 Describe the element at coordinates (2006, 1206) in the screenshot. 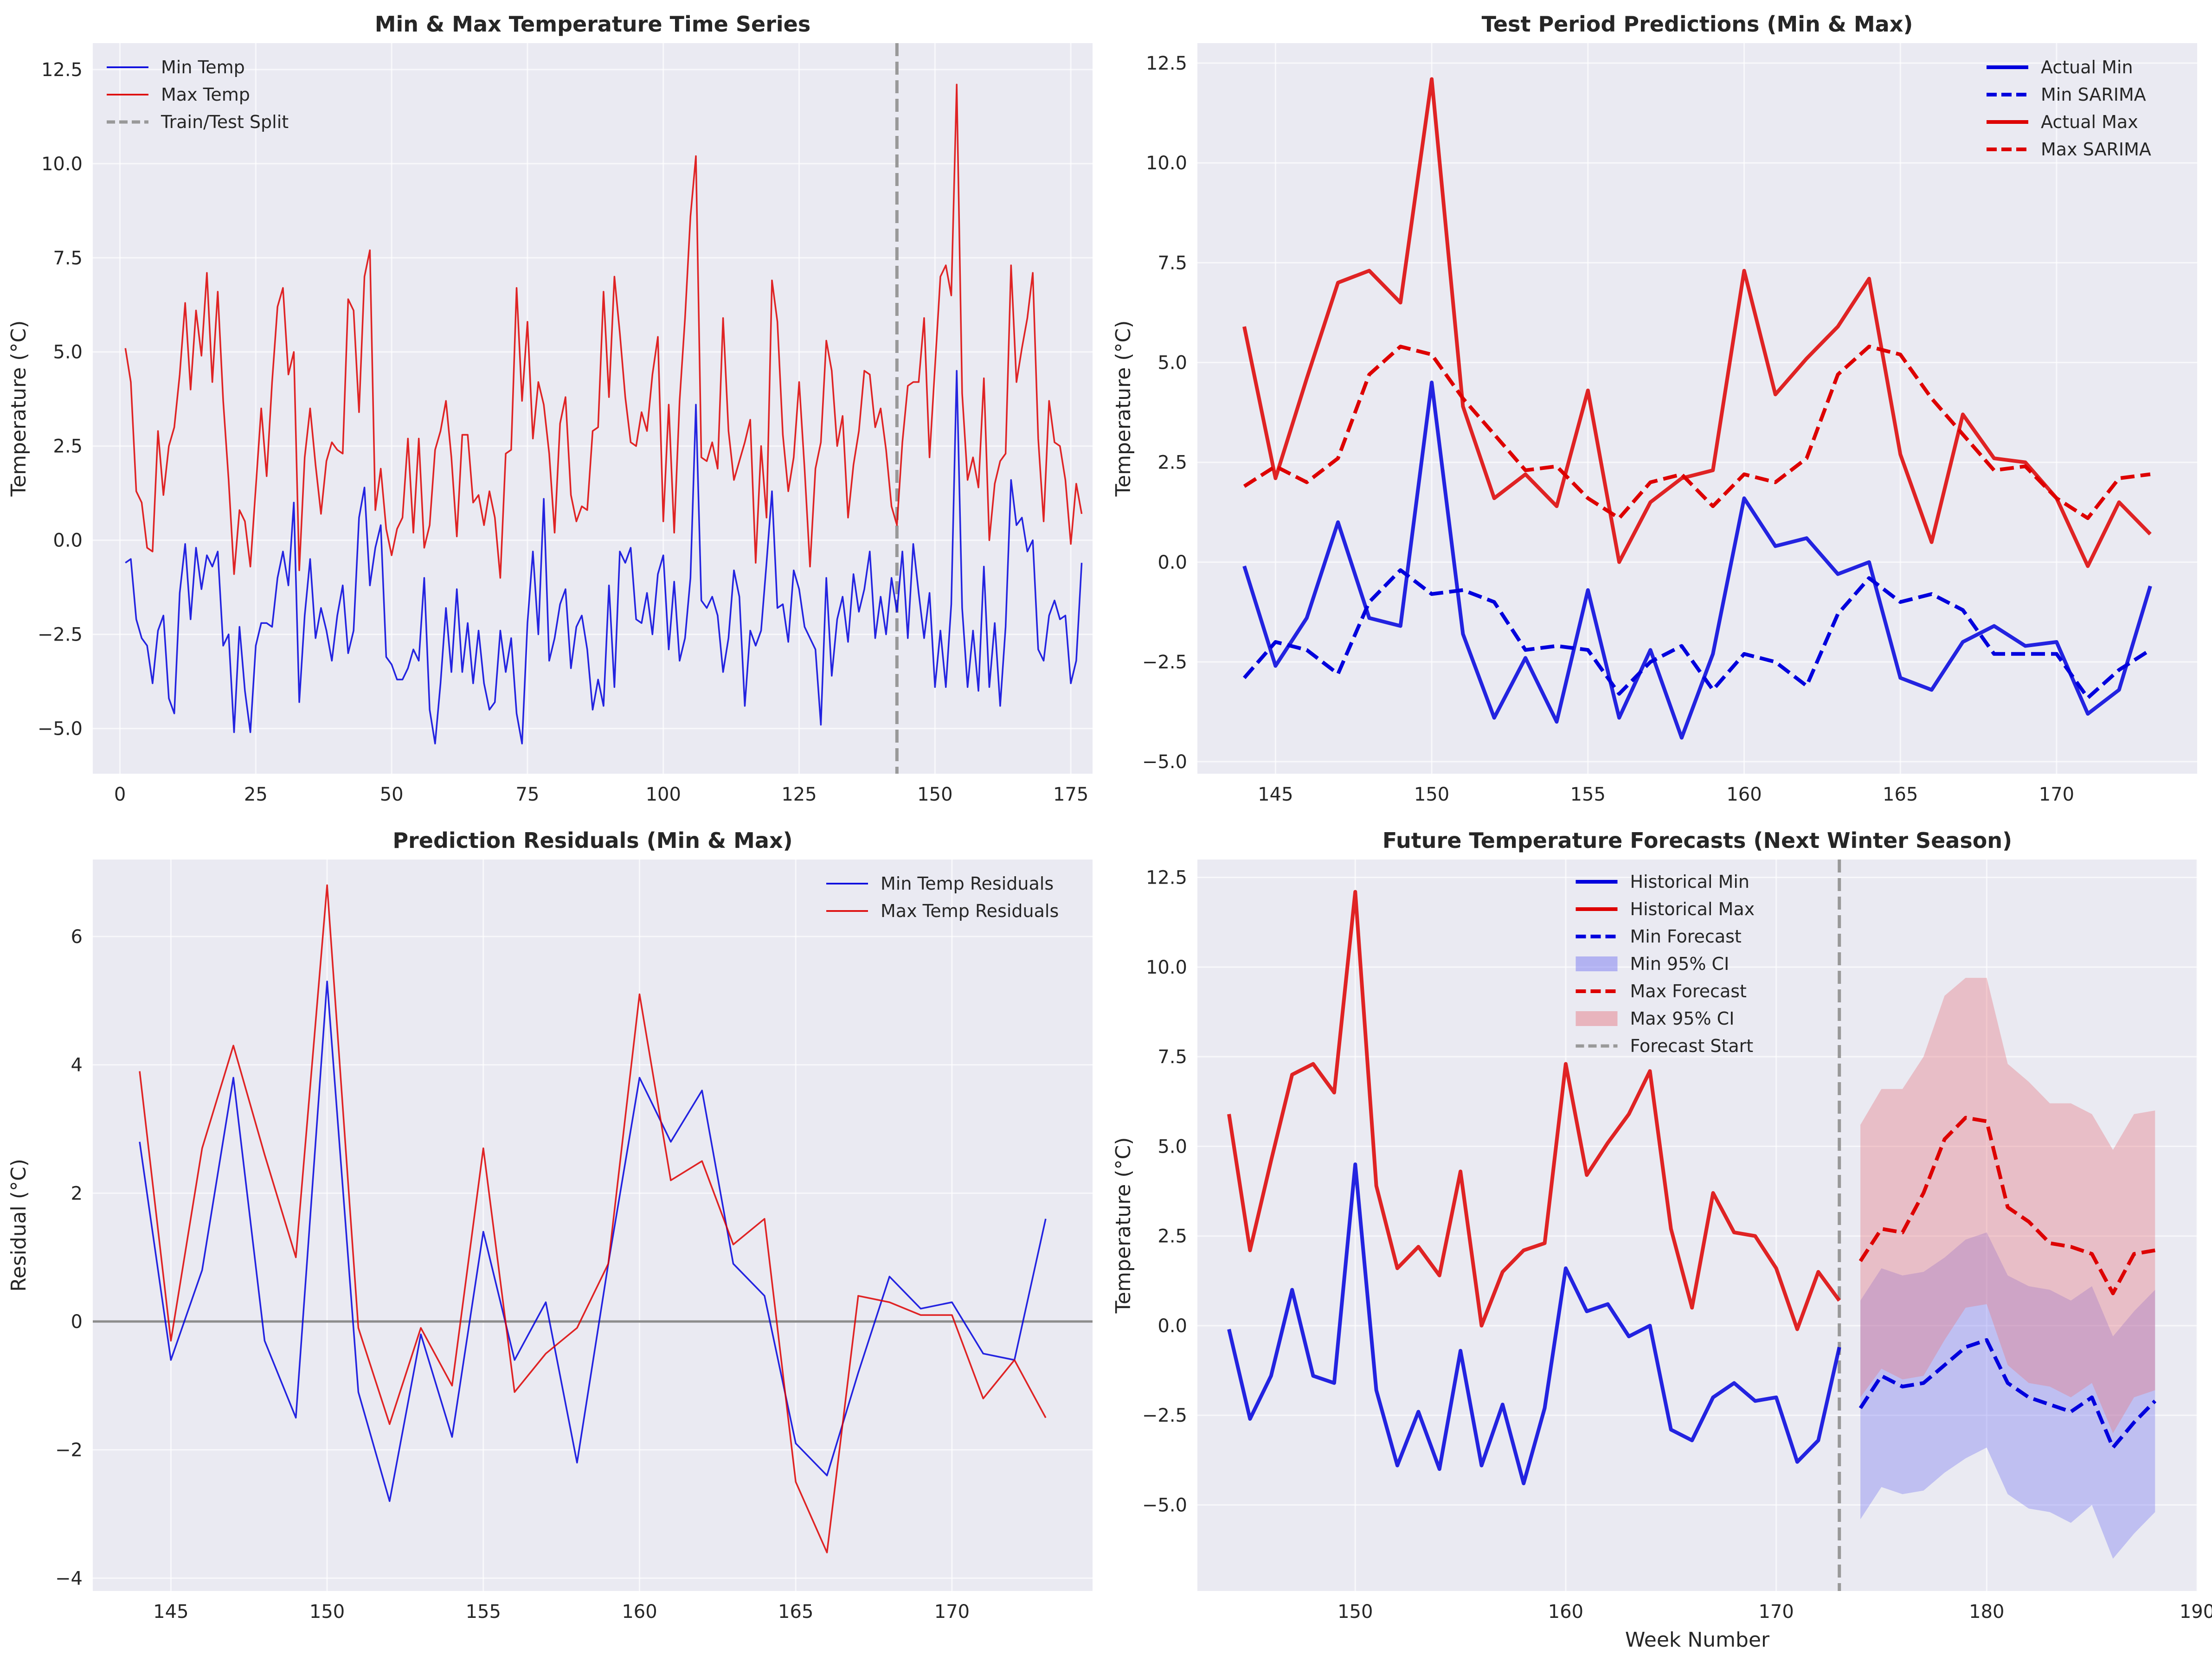

I see `series-line-max-forecast` at that location.